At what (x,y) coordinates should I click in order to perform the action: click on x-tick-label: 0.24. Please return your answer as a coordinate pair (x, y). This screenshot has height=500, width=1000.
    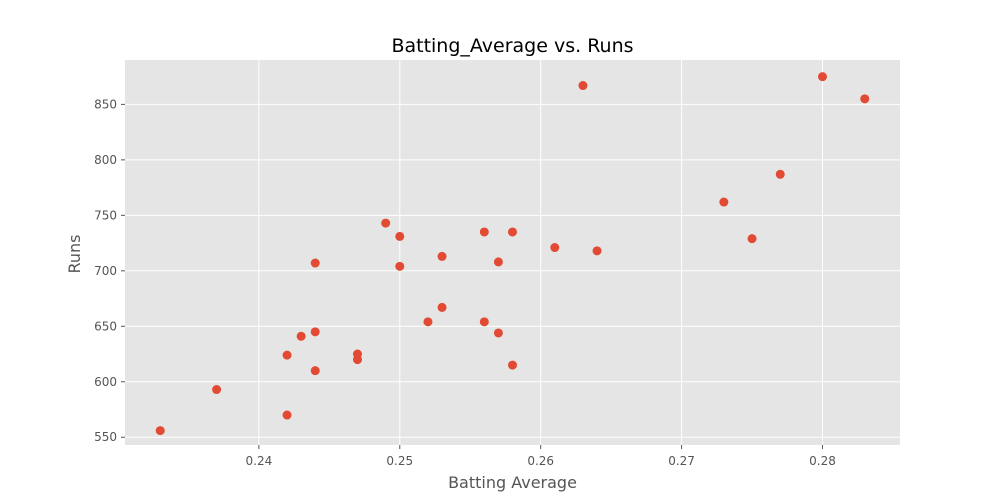
    Looking at the image, I should click on (259, 461).